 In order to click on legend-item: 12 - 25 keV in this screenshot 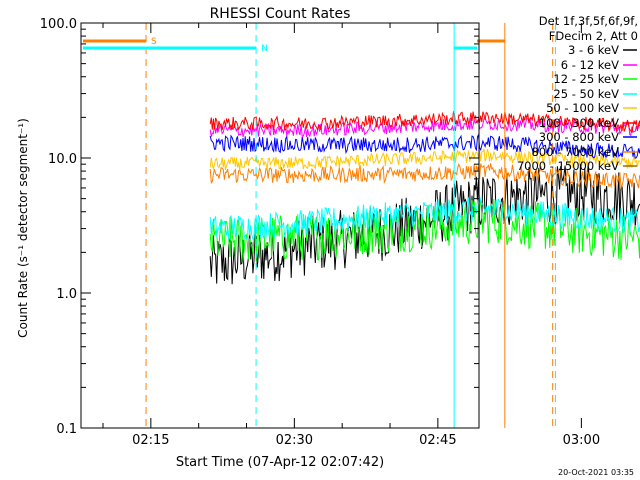, I will do `click(560, 79)`.